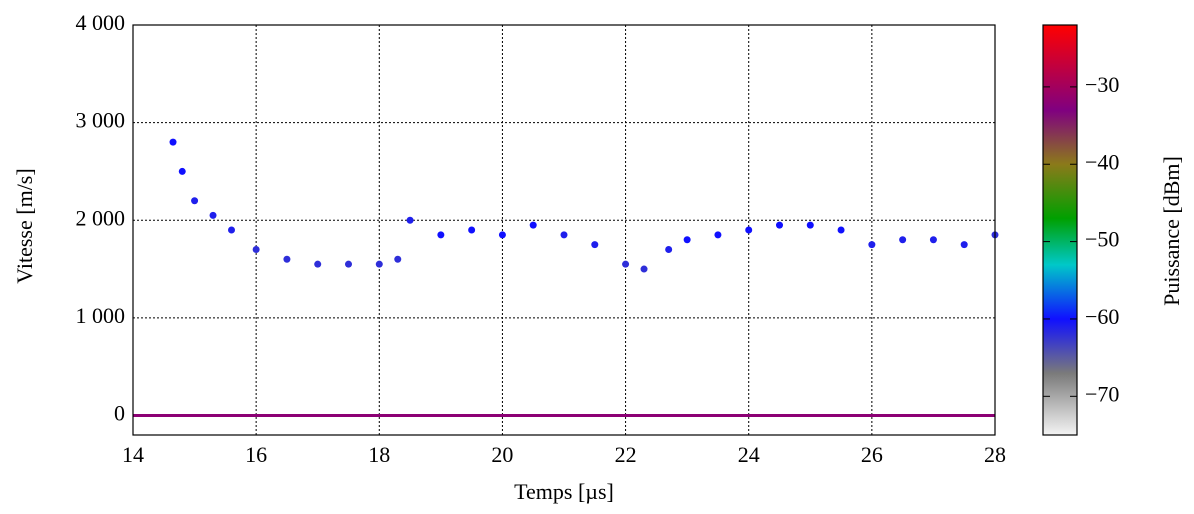  What do you see at coordinates (872, 454) in the screenshot?
I see `x-tick-label: 26` at bounding box center [872, 454].